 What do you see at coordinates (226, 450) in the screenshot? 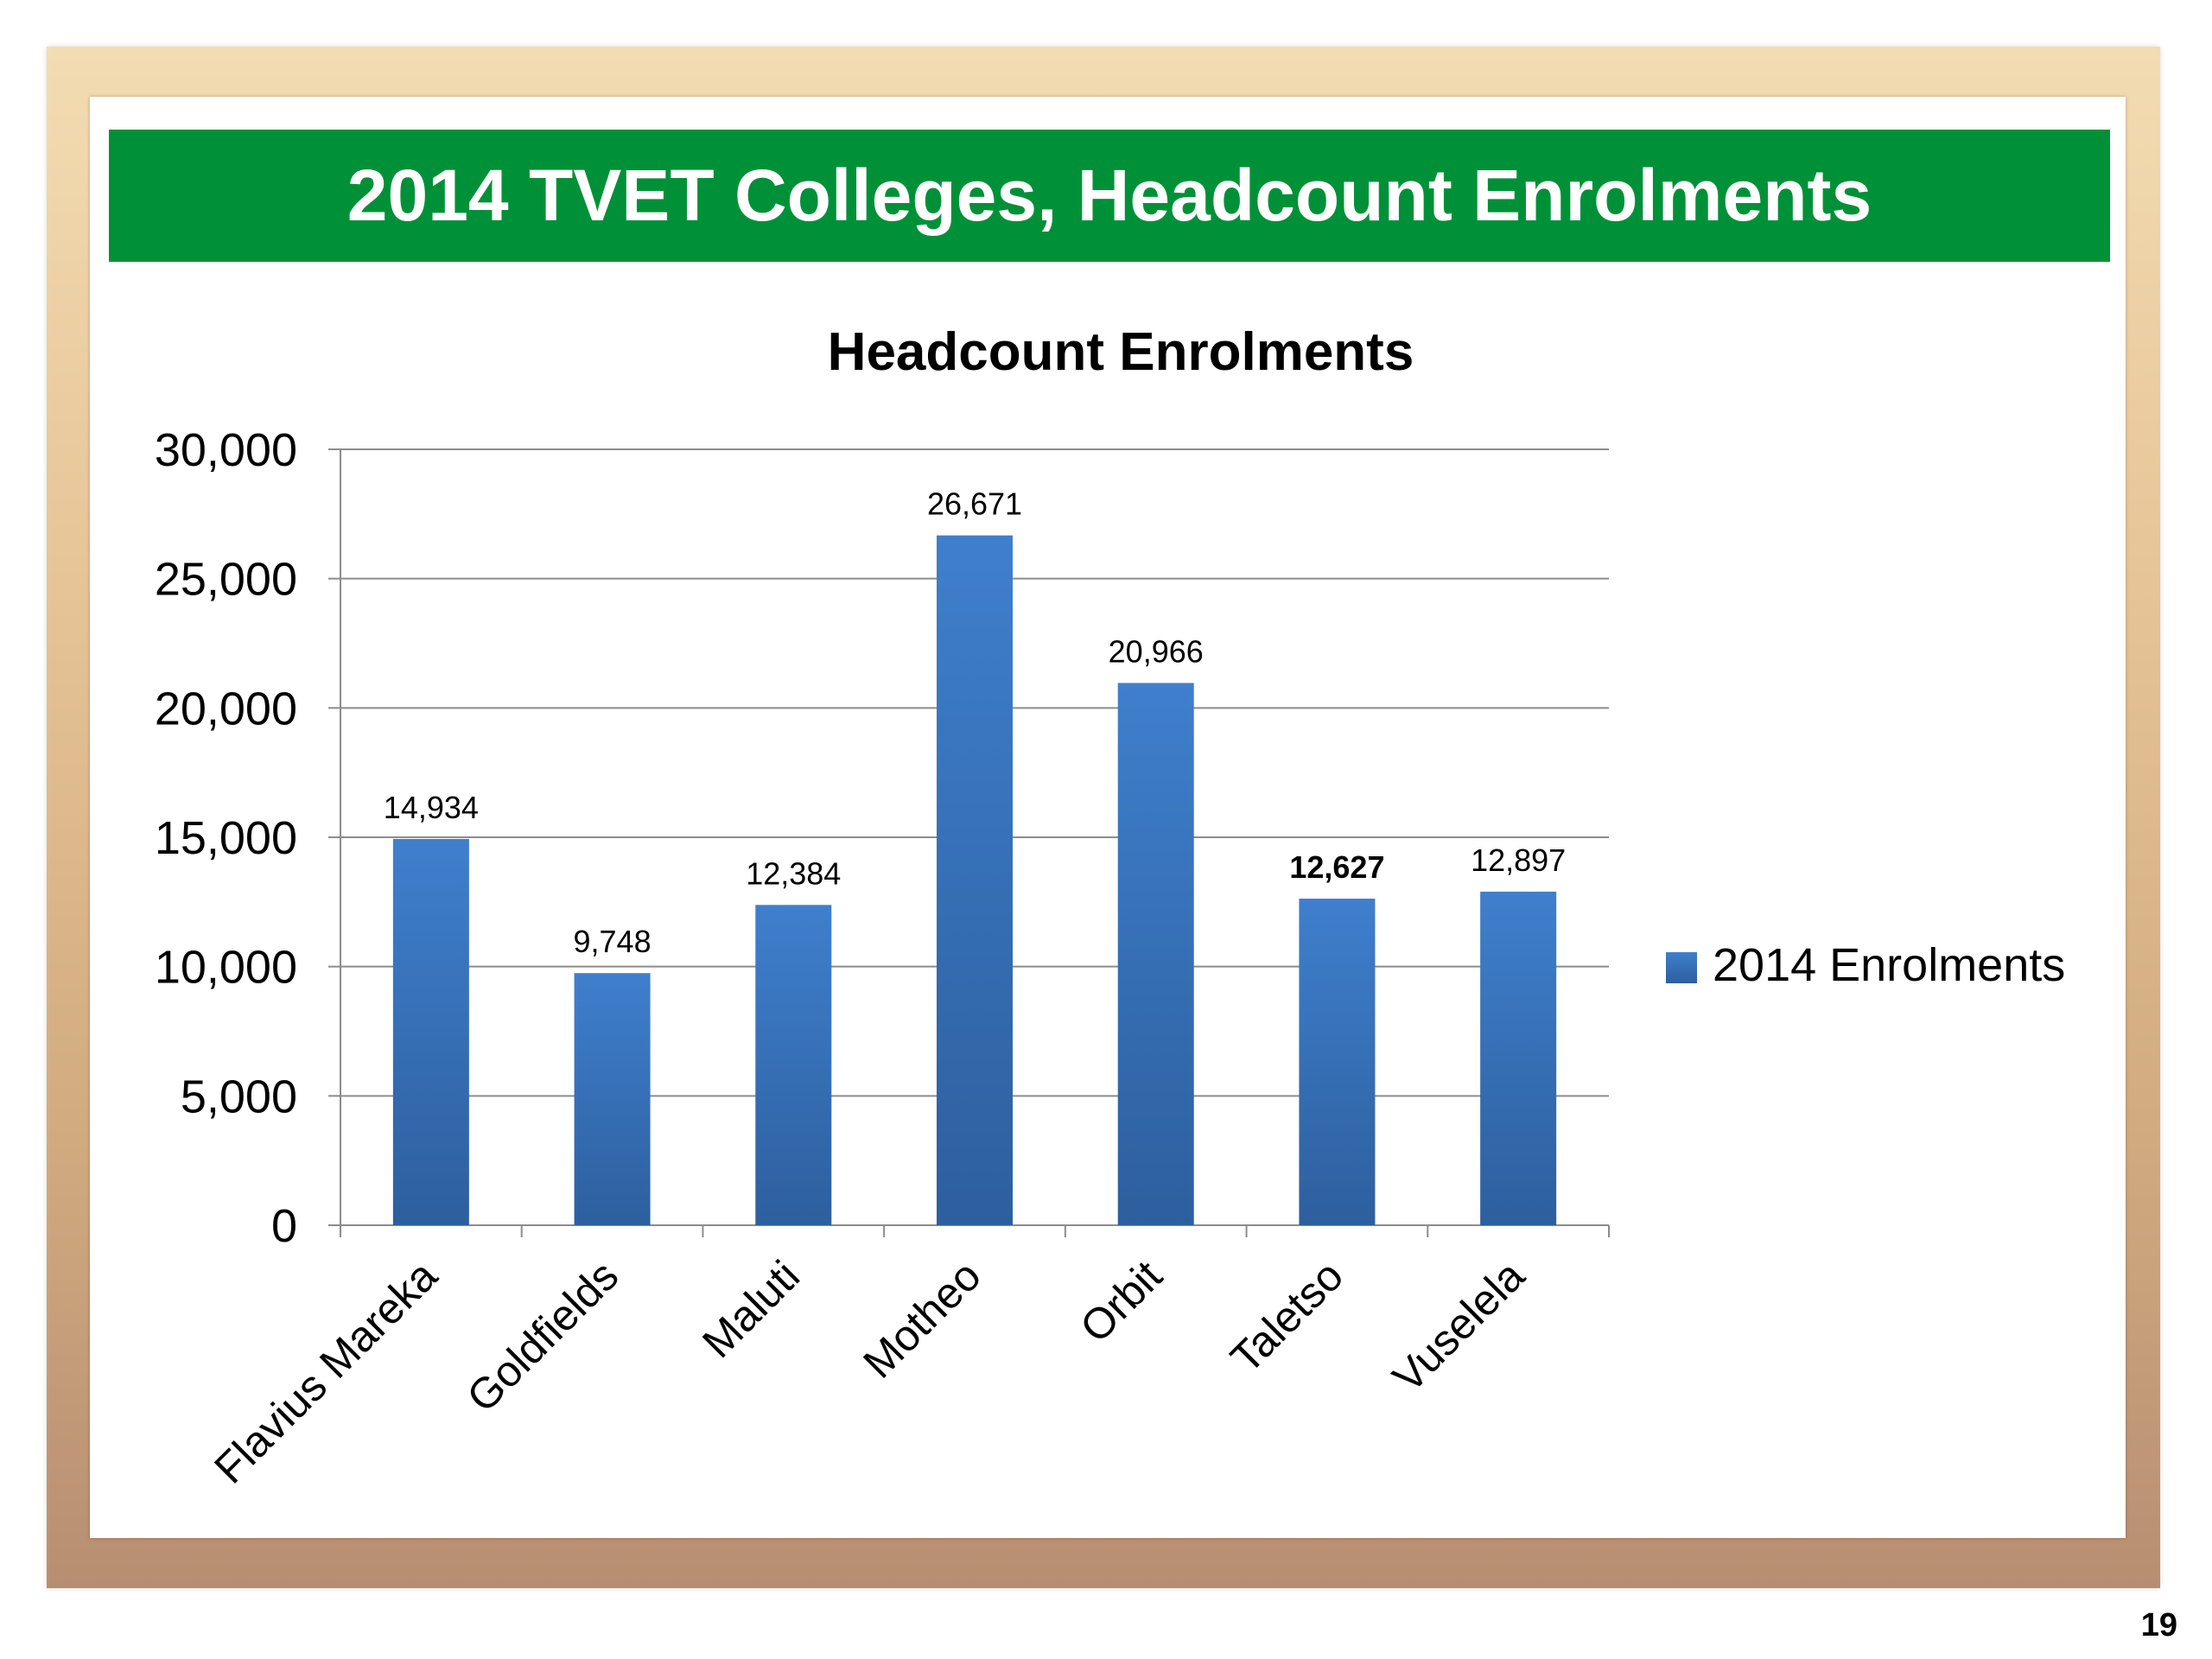
I see `y-tick-label: 30,000` at bounding box center [226, 450].